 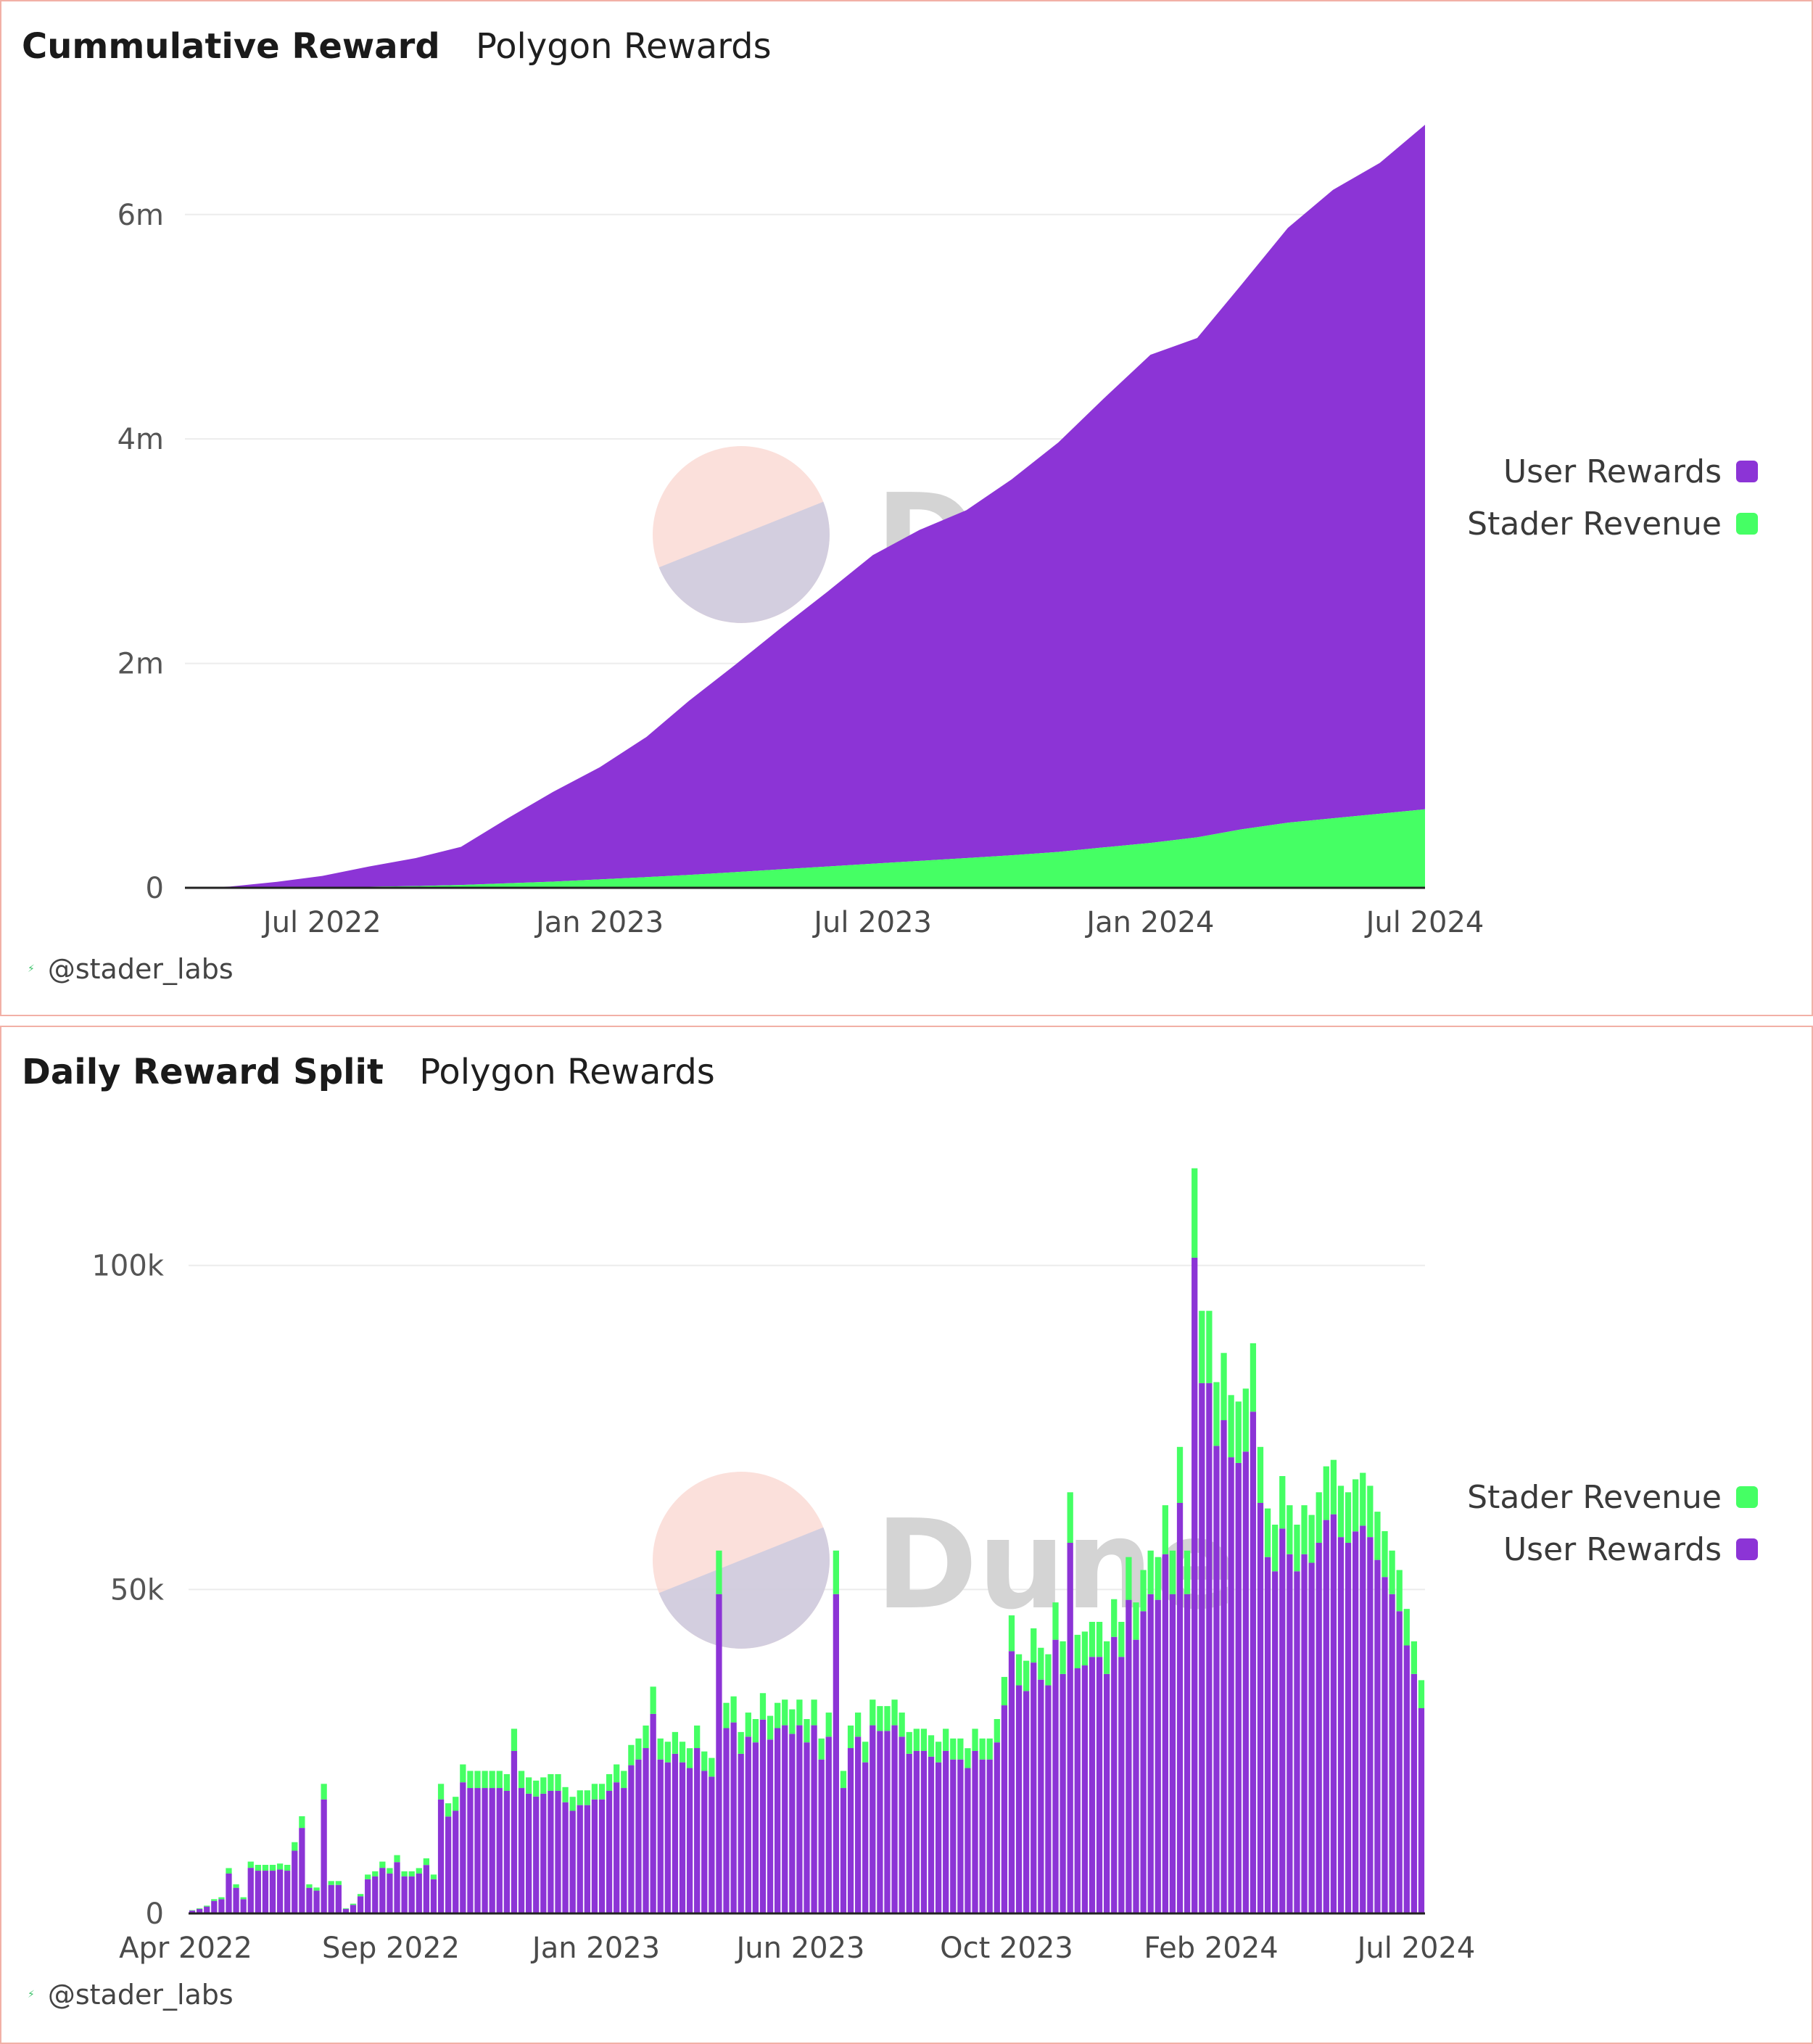 I want to click on stader-logo-icon: ⚡, so click(x=31, y=969).